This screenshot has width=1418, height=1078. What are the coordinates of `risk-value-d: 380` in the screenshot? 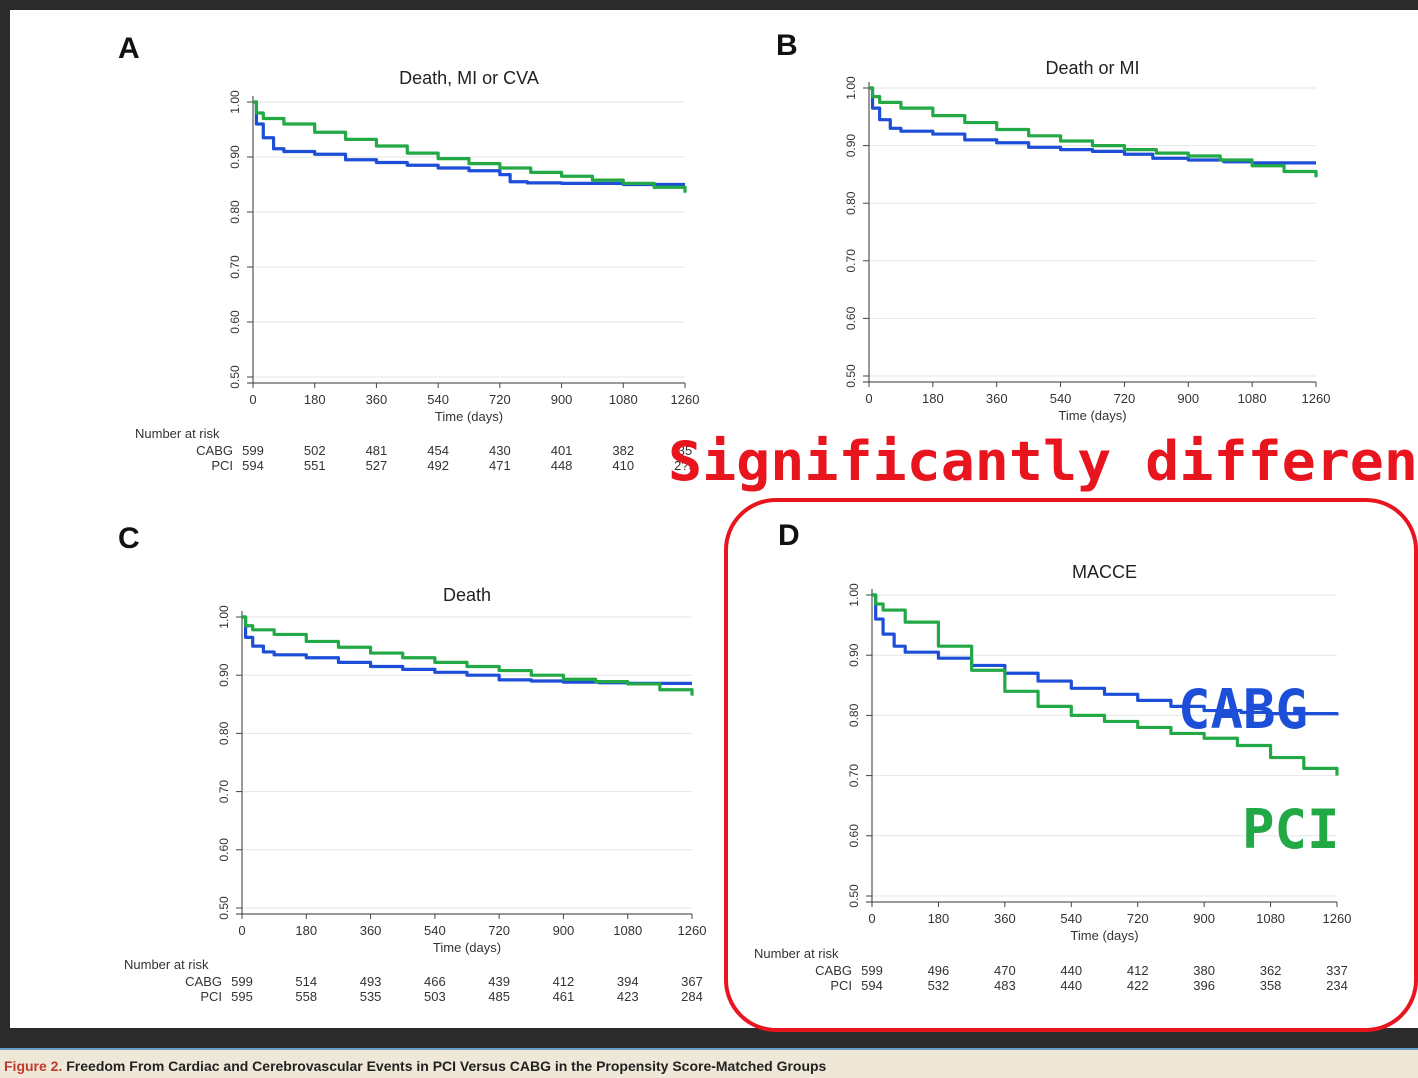 It's located at (1204, 970).